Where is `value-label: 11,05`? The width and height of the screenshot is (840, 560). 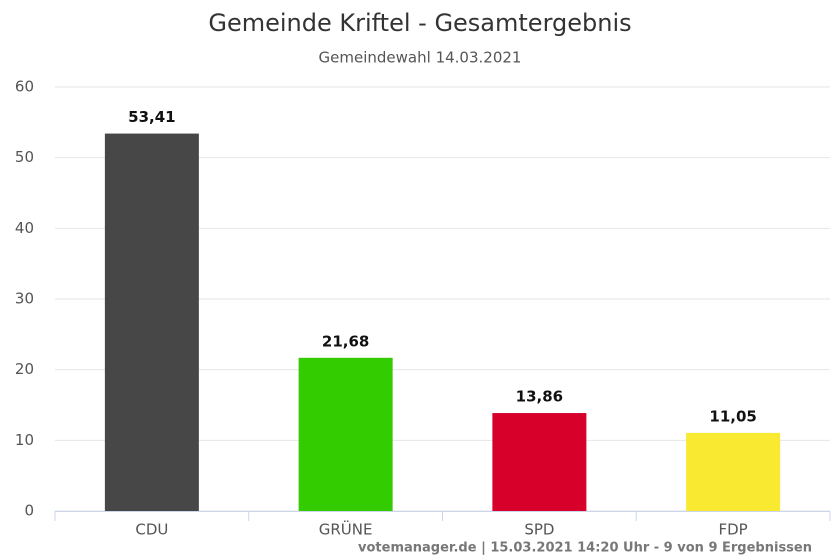 value-label: 11,05 is located at coordinates (732, 416).